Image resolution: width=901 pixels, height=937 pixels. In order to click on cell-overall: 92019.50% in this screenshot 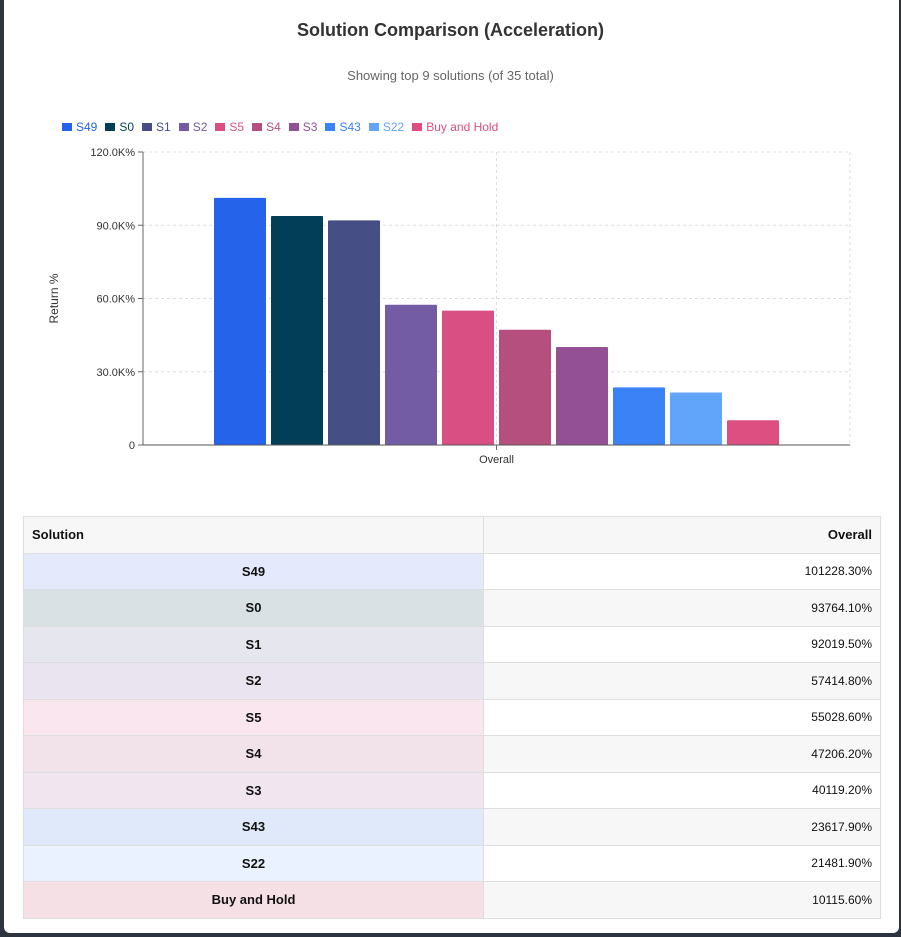, I will do `click(682, 644)`.